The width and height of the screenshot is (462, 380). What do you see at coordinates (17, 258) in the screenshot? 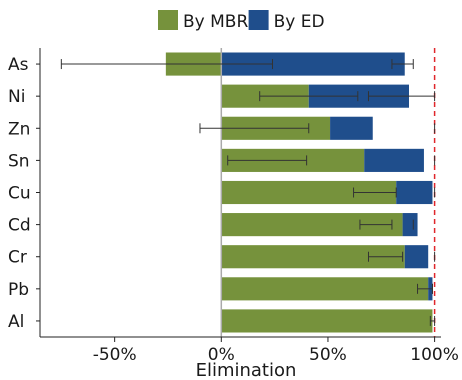
I see `category-label-Cr: Cr` at bounding box center [17, 258].